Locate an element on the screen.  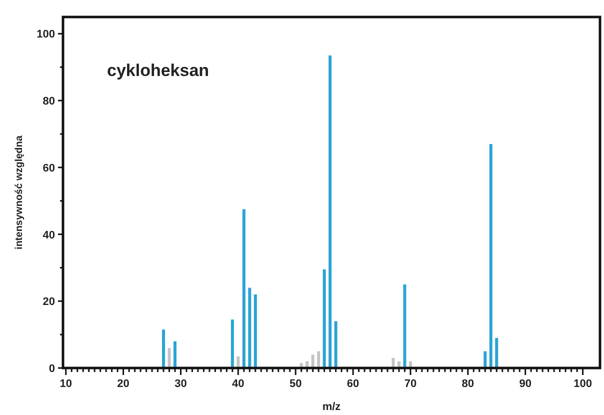
x-axis-title: m/z is located at coordinates (332, 407).